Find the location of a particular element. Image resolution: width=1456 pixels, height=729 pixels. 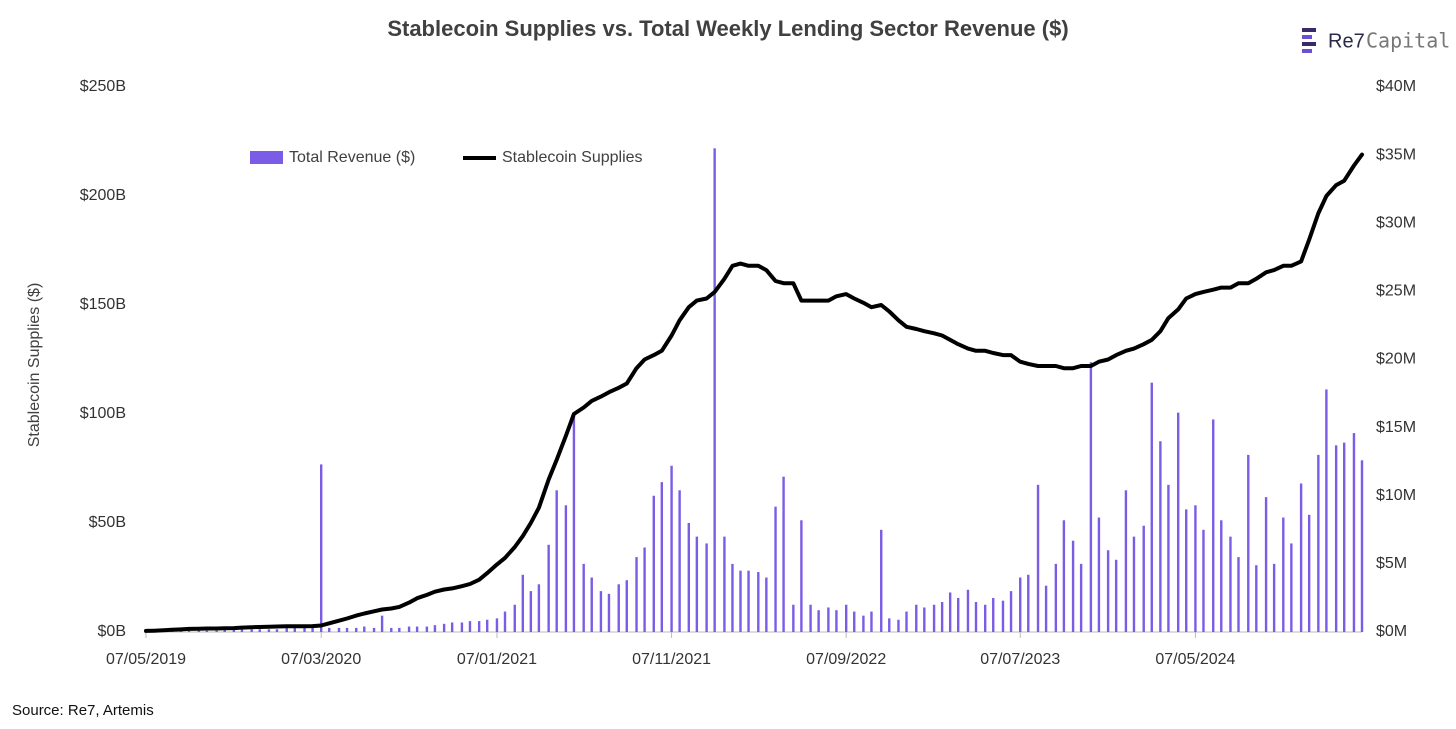

y-axis-label: Stablecoin Supplies ($) is located at coordinates (34, 365).